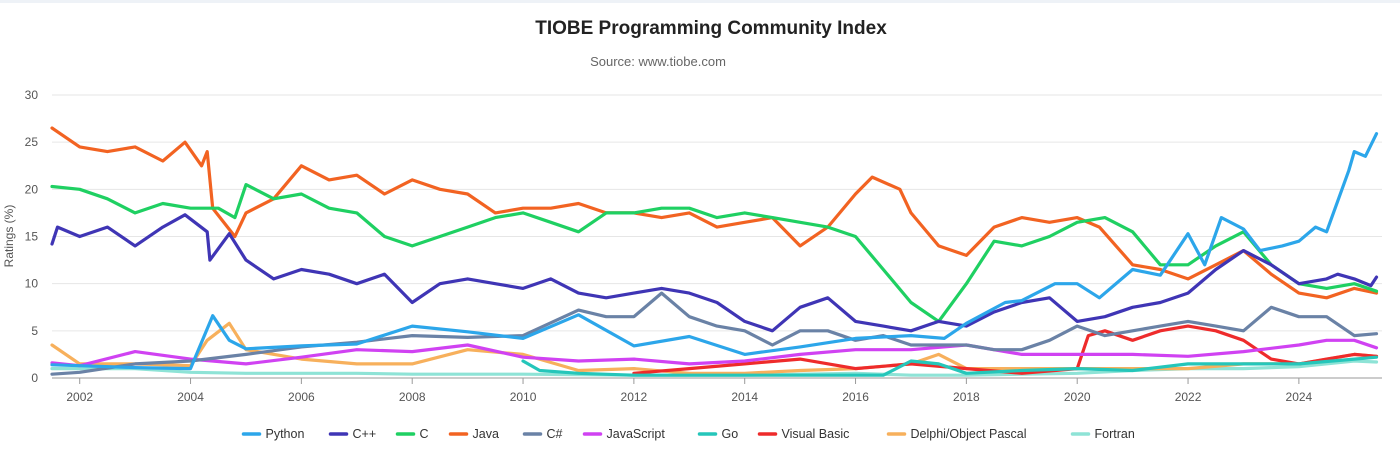  What do you see at coordinates (700, 1) in the screenshot?
I see `top-divider` at bounding box center [700, 1].